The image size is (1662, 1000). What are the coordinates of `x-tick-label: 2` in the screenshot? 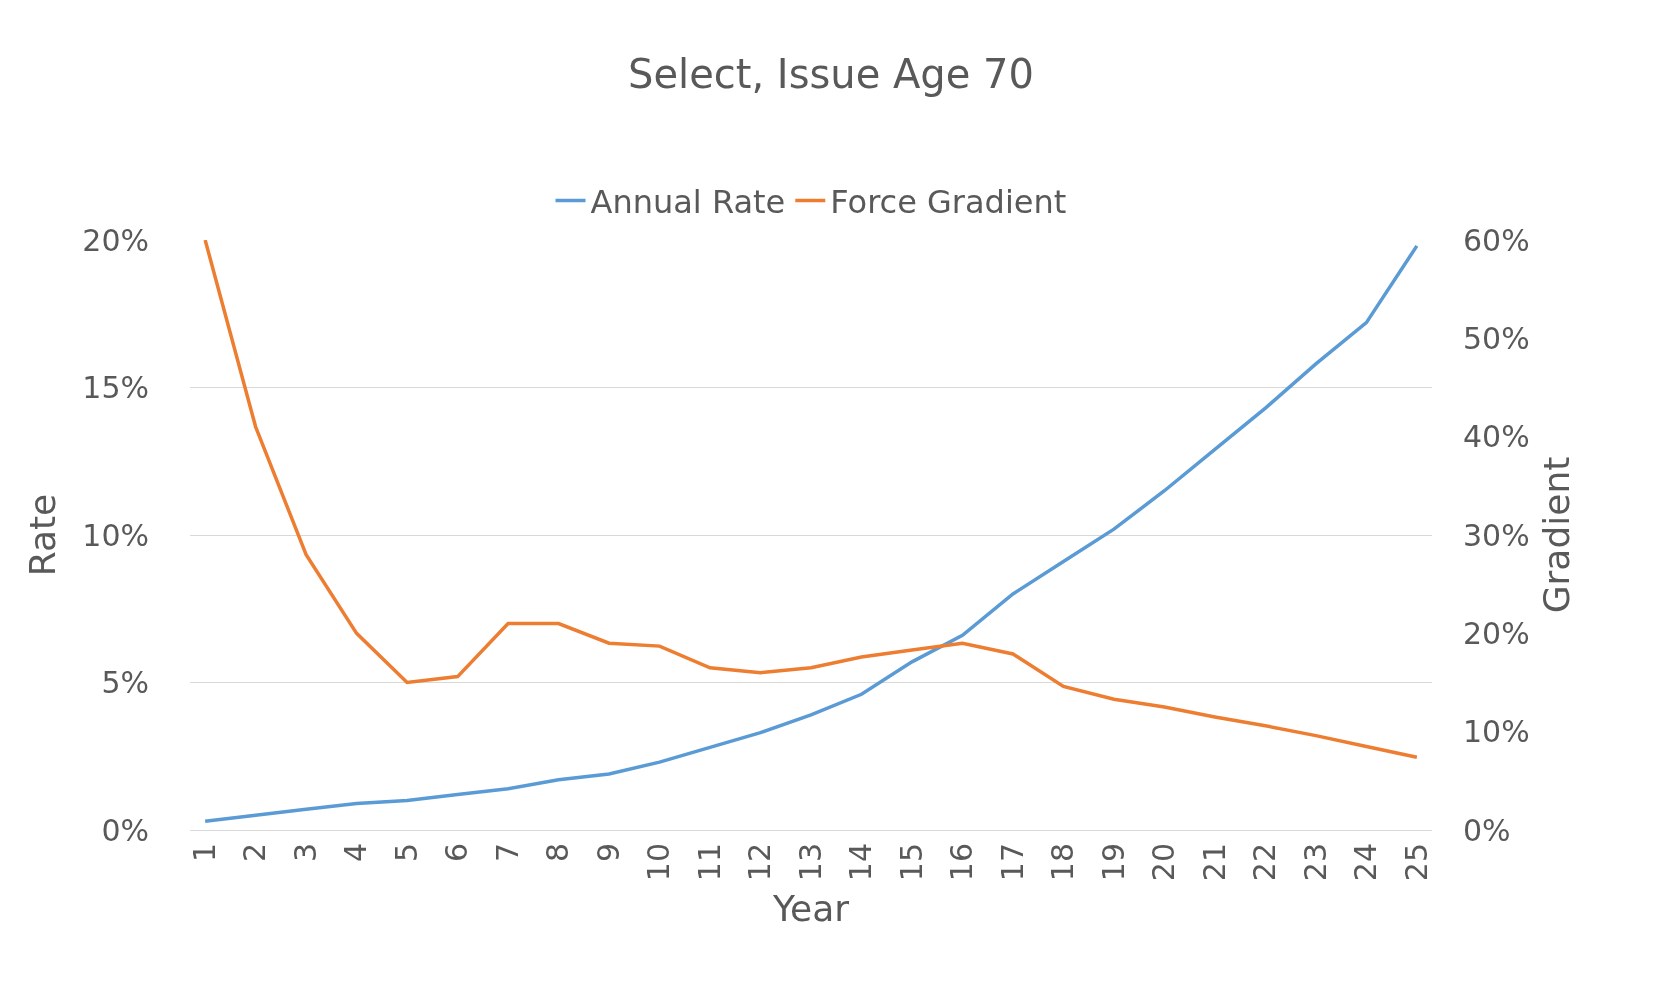 It's located at (255, 853).